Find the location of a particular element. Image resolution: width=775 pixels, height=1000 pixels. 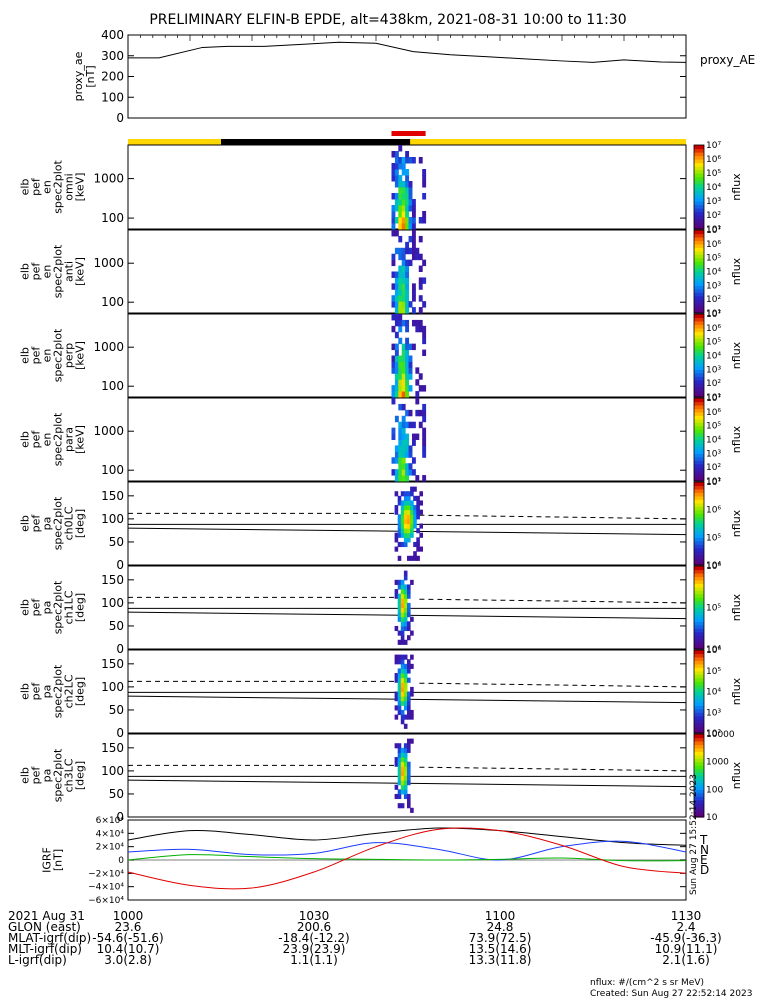

y-tick-label: 100 is located at coordinates (112, 97).